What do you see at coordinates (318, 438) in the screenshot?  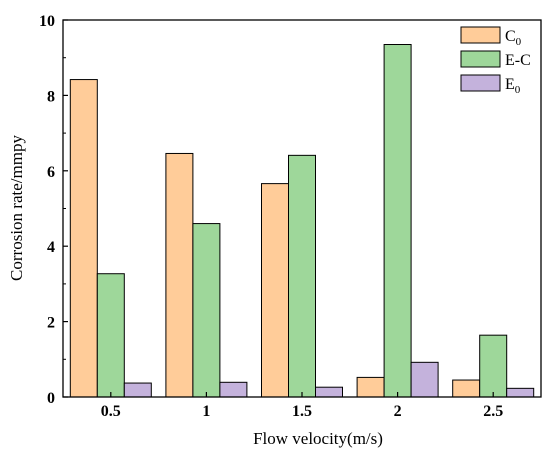 I see `x-axis-label: Flow velocity(m/s)` at bounding box center [318, 438].